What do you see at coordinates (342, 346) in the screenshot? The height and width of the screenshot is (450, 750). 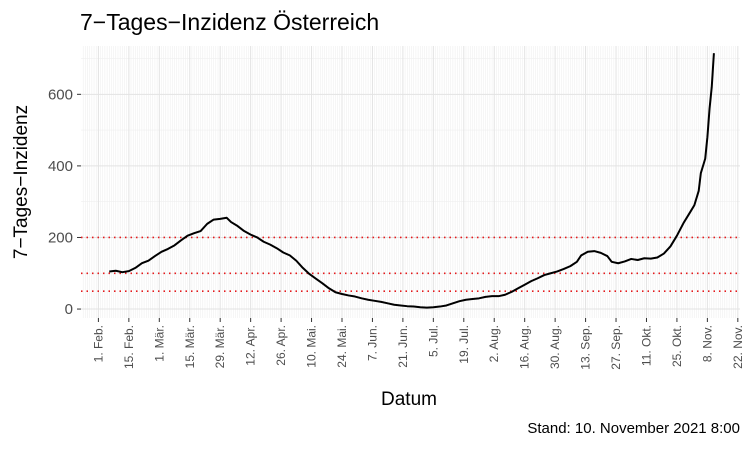 I see `x-tick-label: 24. Mai.` at bounding box center [342, 346].